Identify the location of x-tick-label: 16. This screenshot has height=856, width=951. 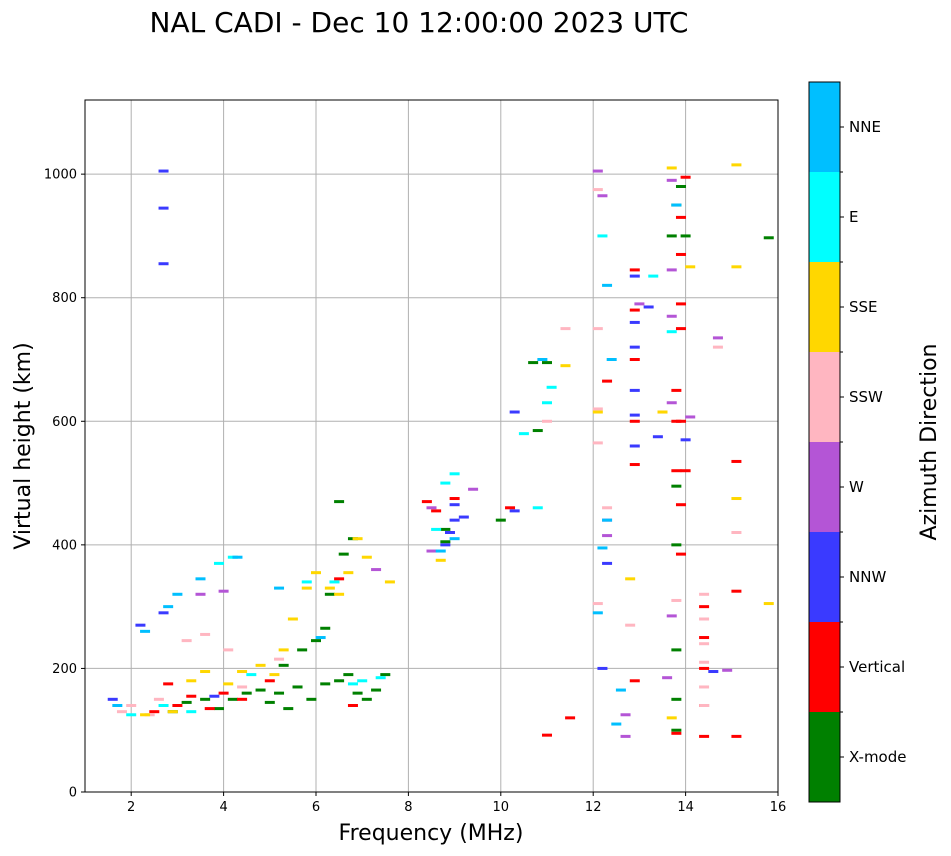
(778, 807).